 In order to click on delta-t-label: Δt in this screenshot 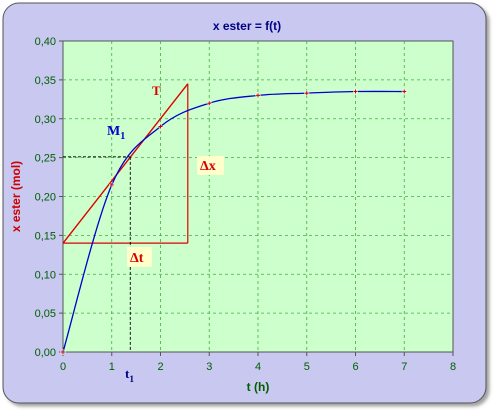, I will do `click(137, 258)`.